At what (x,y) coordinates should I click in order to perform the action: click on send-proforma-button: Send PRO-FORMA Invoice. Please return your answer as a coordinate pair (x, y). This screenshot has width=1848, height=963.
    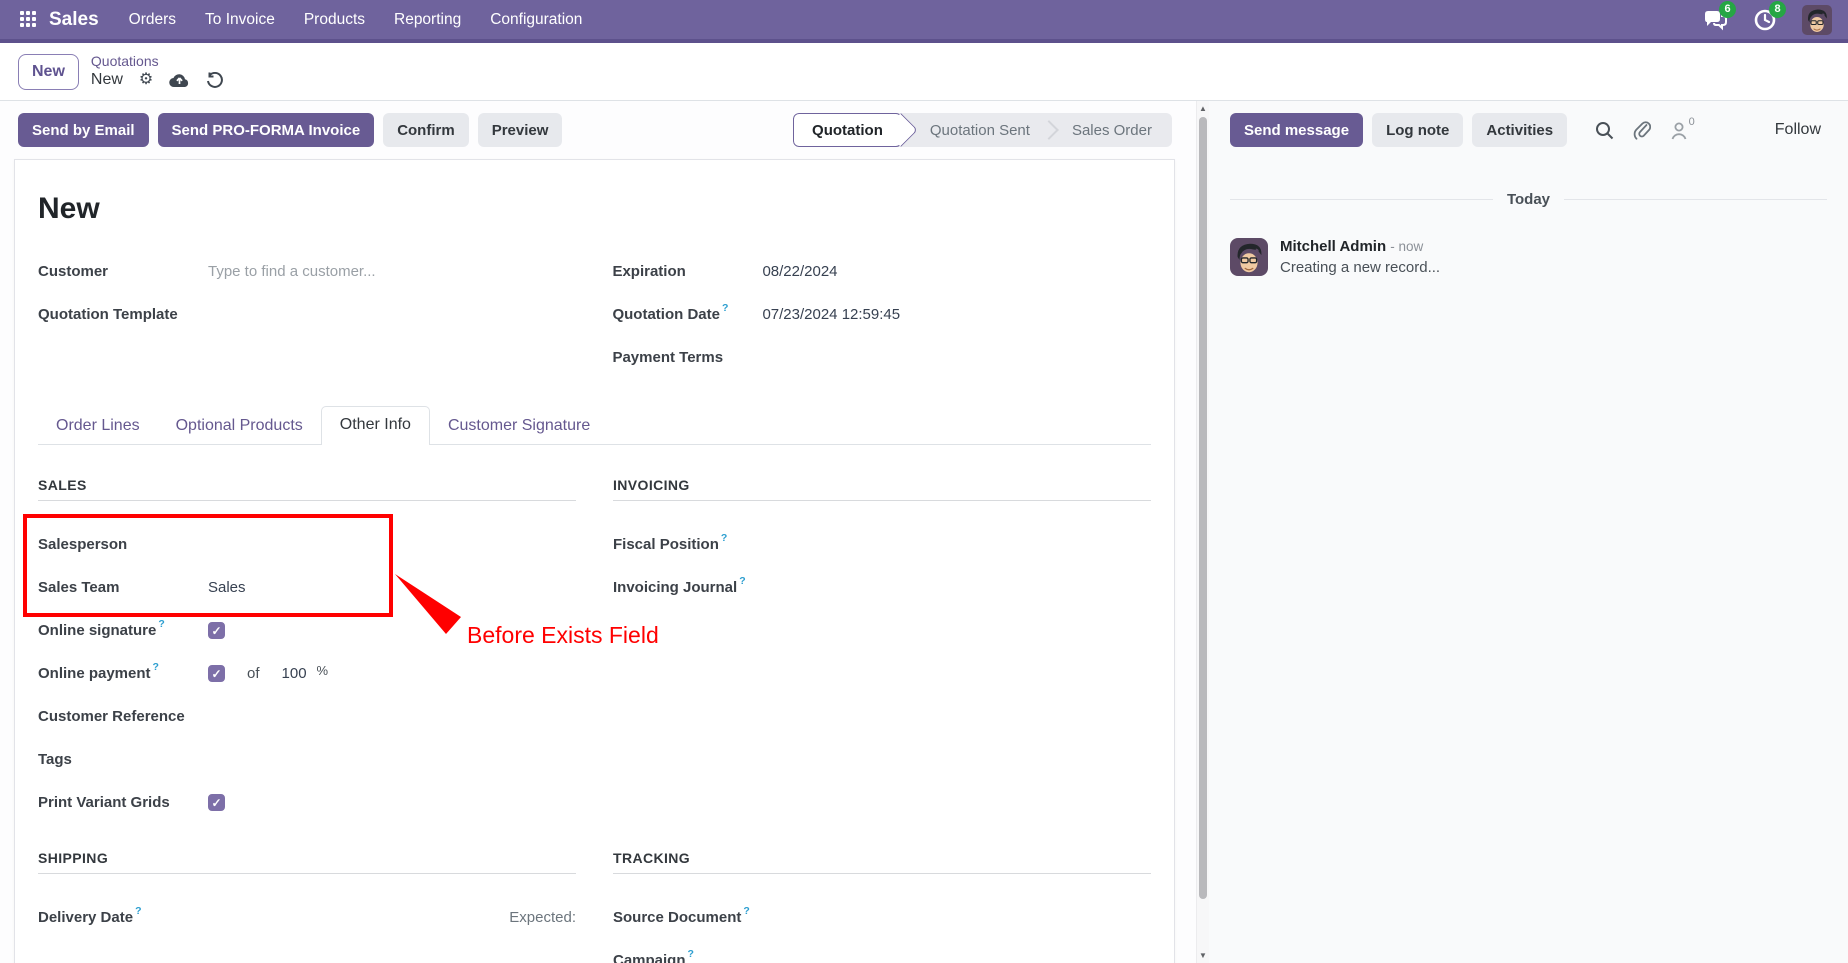
    Looking at the image, I should click on (266, 130).